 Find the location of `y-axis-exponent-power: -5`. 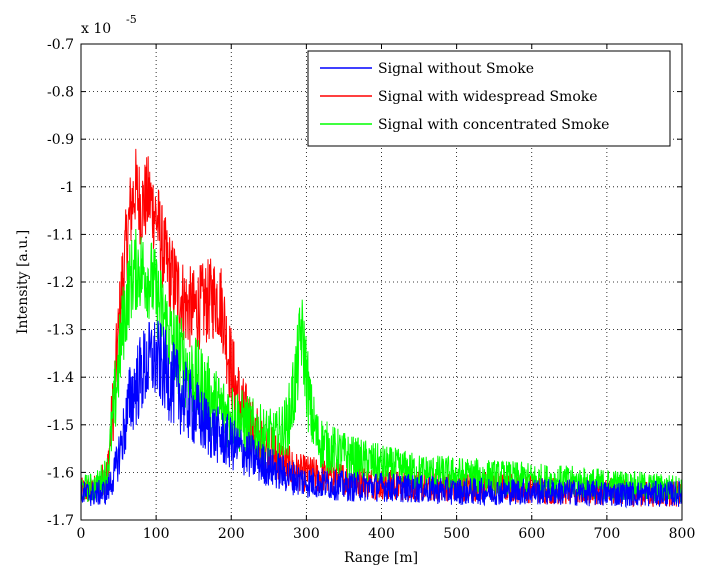

y-axis-exponent-power: -5 is located at coordinates (131, 19).